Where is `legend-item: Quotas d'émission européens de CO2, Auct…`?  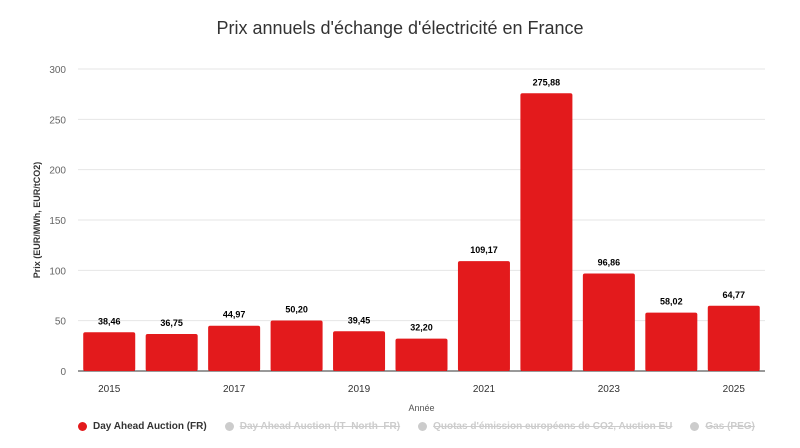 legend-item: Quotas d'émission européens de CO2, Auct… is located at coordinates (545, 426).